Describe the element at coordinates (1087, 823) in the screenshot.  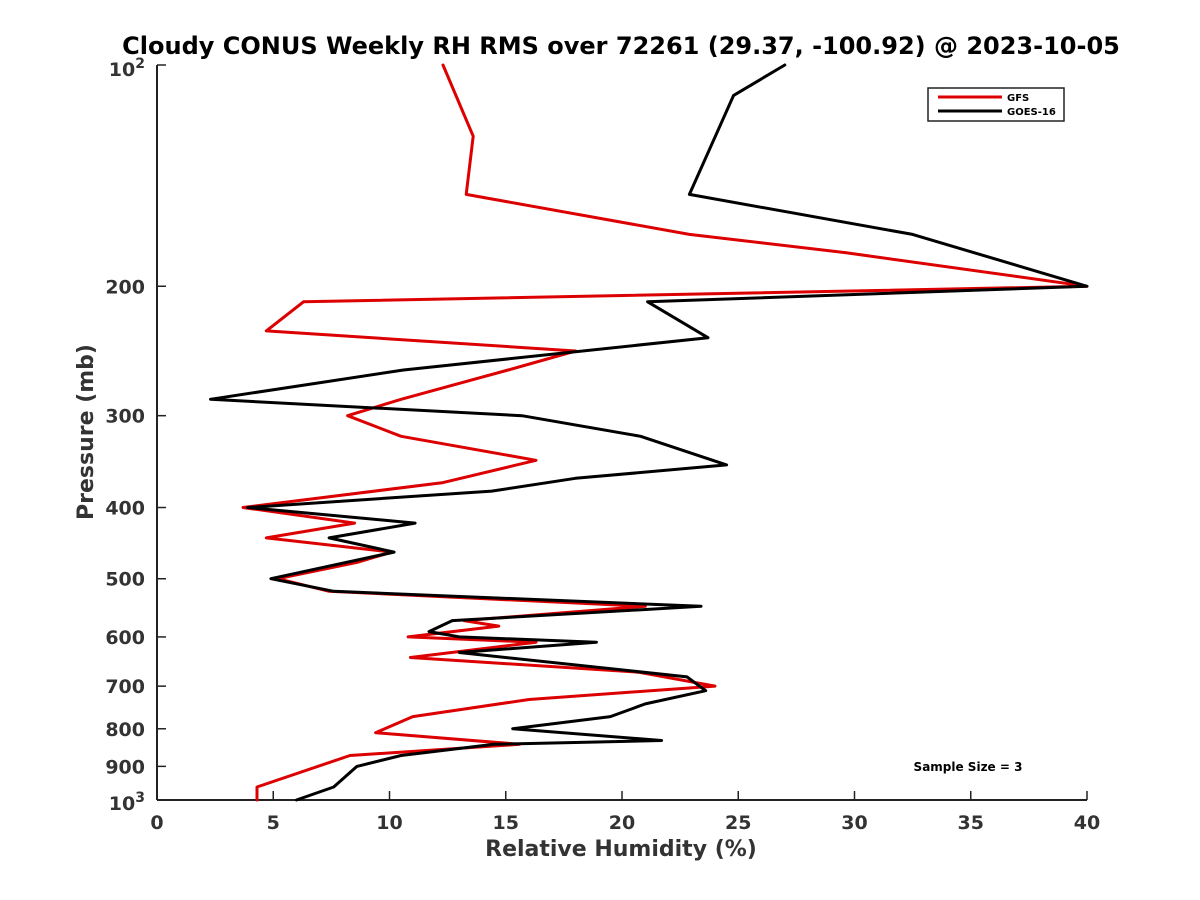
I see `x-tick-label: 40` at that location.